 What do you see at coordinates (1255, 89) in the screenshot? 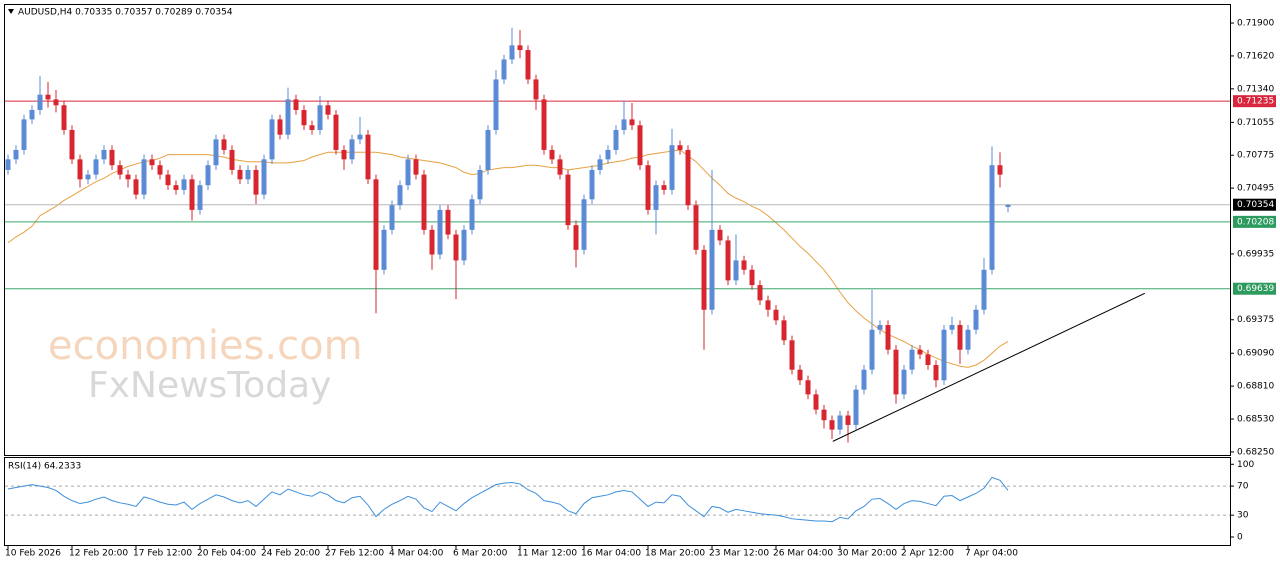
I see `y-tick-label: 0.71340` at bounding box center [1255, 89].